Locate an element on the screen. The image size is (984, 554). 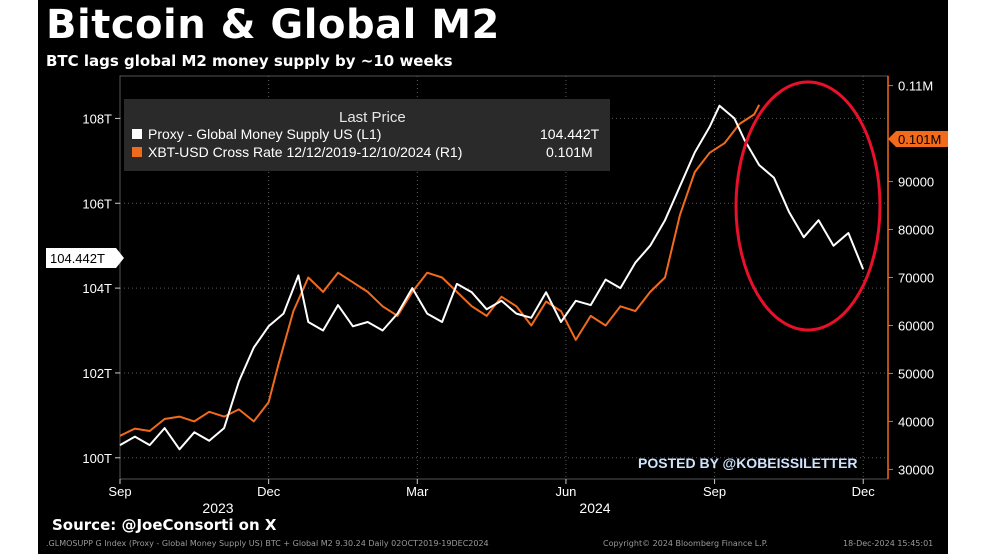
right-last-price-tag: 0.101M is located at coordinates (918, 139).